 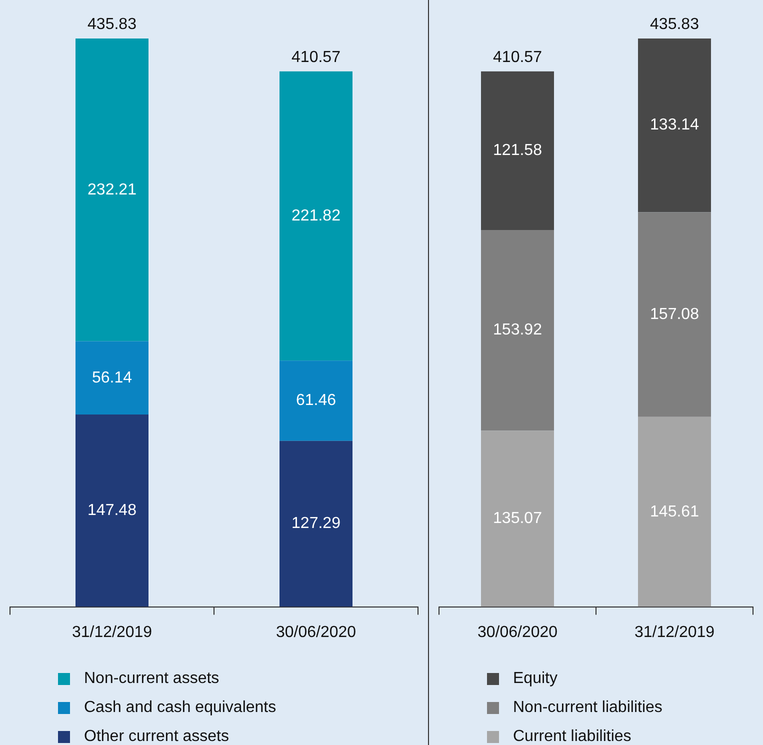 I want to click on data-label: 145.61, so click(x=675, y=511).